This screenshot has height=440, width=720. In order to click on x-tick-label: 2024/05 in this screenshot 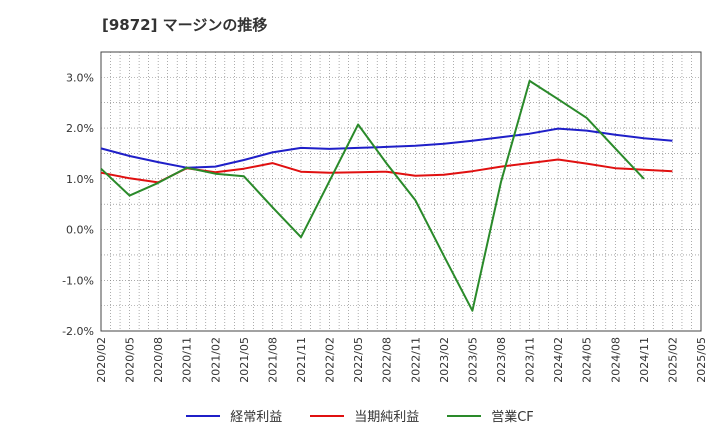, I will do `click(587, 360)`.